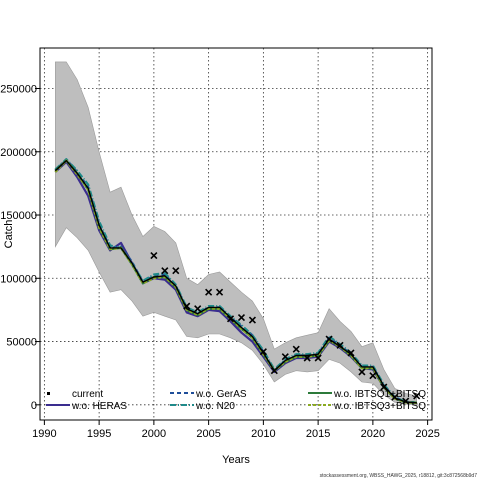 This screenshot has width=480, height=480. What do you see at coordinates (208, 434) in the screenshot?
I see `x-tick-label-3: 2005` at bounding box center [208, 434].